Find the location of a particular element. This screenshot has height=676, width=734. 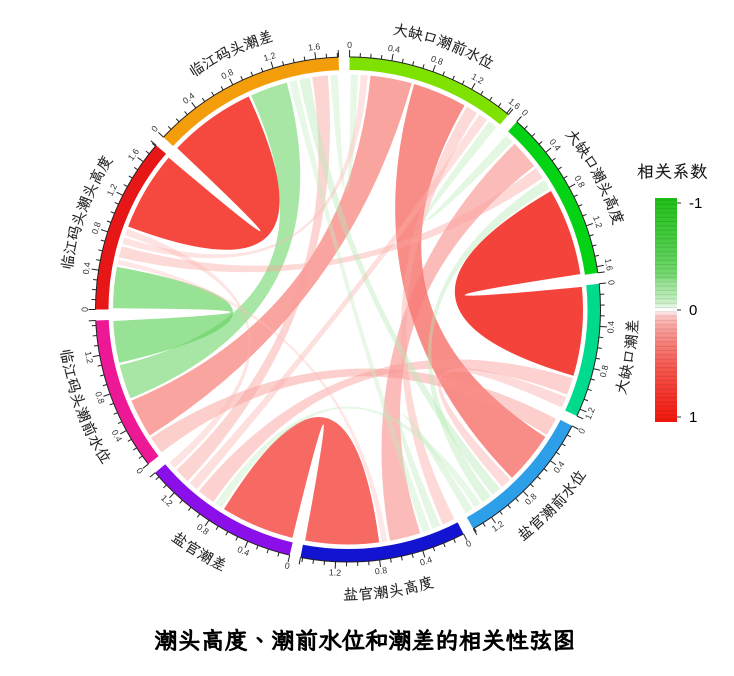

svg-text: 1 is located at coordinates (693, 417).